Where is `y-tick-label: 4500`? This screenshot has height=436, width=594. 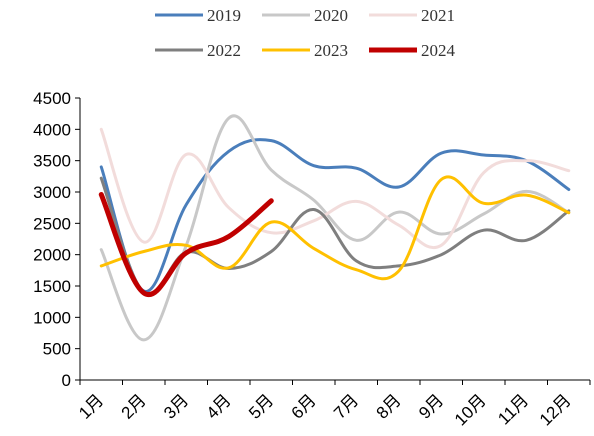
y-tick-label: 4500 is located at coordinates (52, 98).